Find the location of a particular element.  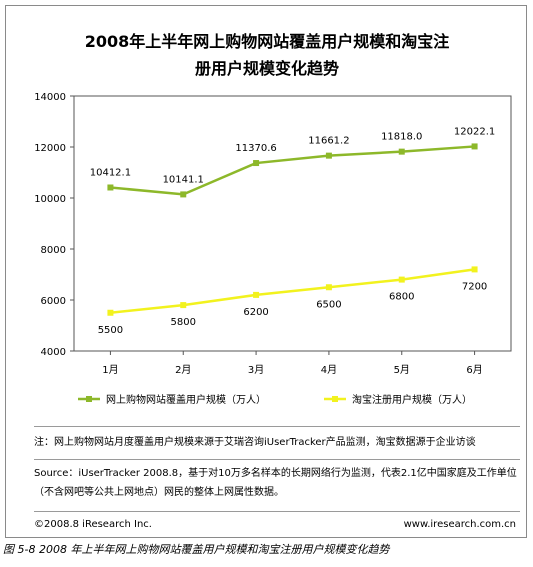

series-2-data-label: 5500 is located at coordinates (110, 330).